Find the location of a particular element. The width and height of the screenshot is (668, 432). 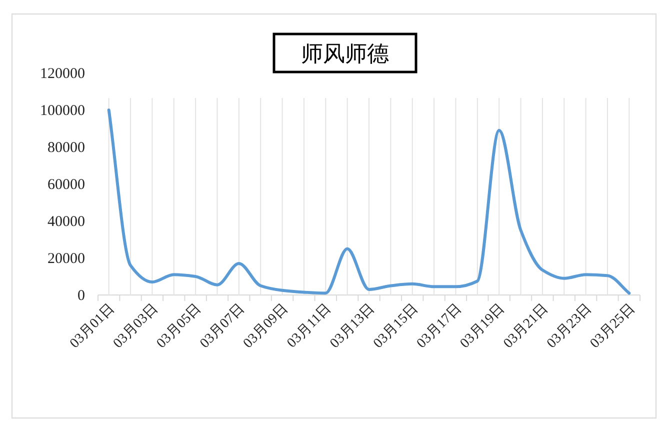

y-tick-label: 100000 is located at coordinates (62, 111).